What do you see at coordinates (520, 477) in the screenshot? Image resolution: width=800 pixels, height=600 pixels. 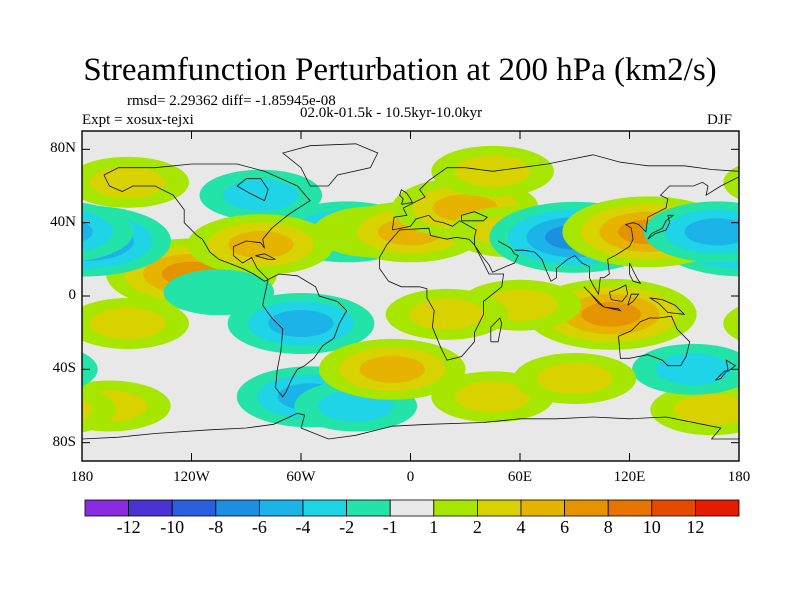 I see `x-axis-label: 60E` at bounding box center [520, 477].